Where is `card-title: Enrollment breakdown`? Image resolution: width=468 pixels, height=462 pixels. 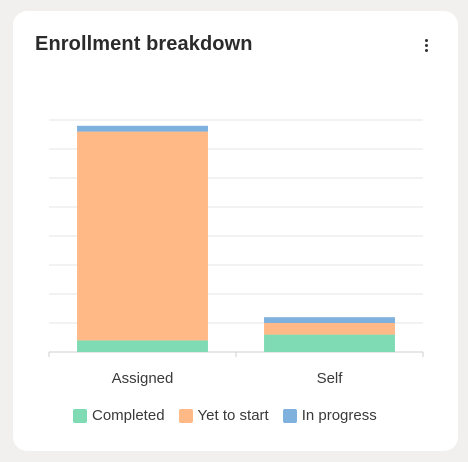
card-title: Enrollment breakdown is located at coordinates (144, 44).